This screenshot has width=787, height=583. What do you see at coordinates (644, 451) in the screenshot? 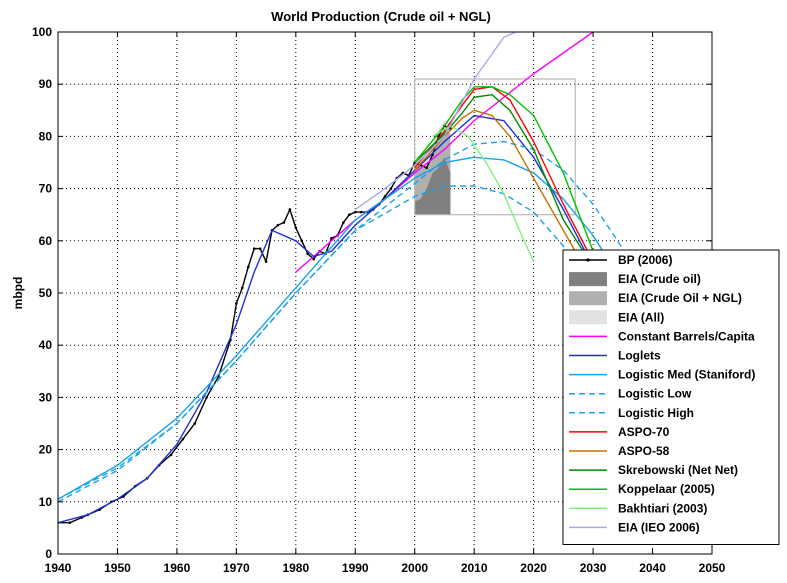
I see `legend-label: ASPO-58` at bounding box center [644, 451].